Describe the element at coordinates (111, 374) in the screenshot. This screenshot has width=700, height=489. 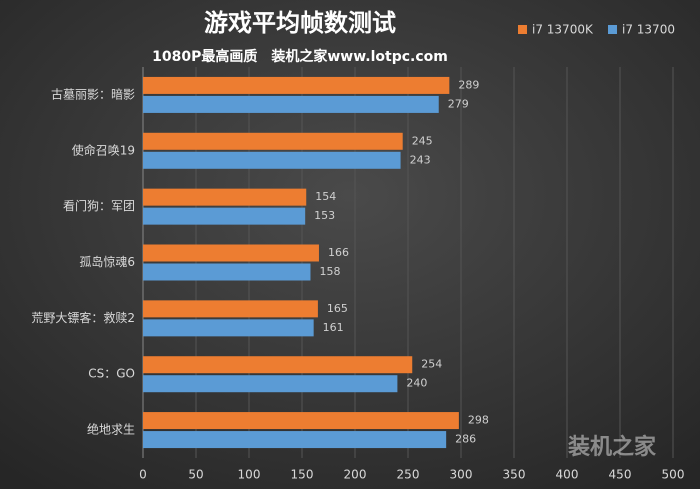
I see `y-tick-label: CS：GO` at that location.